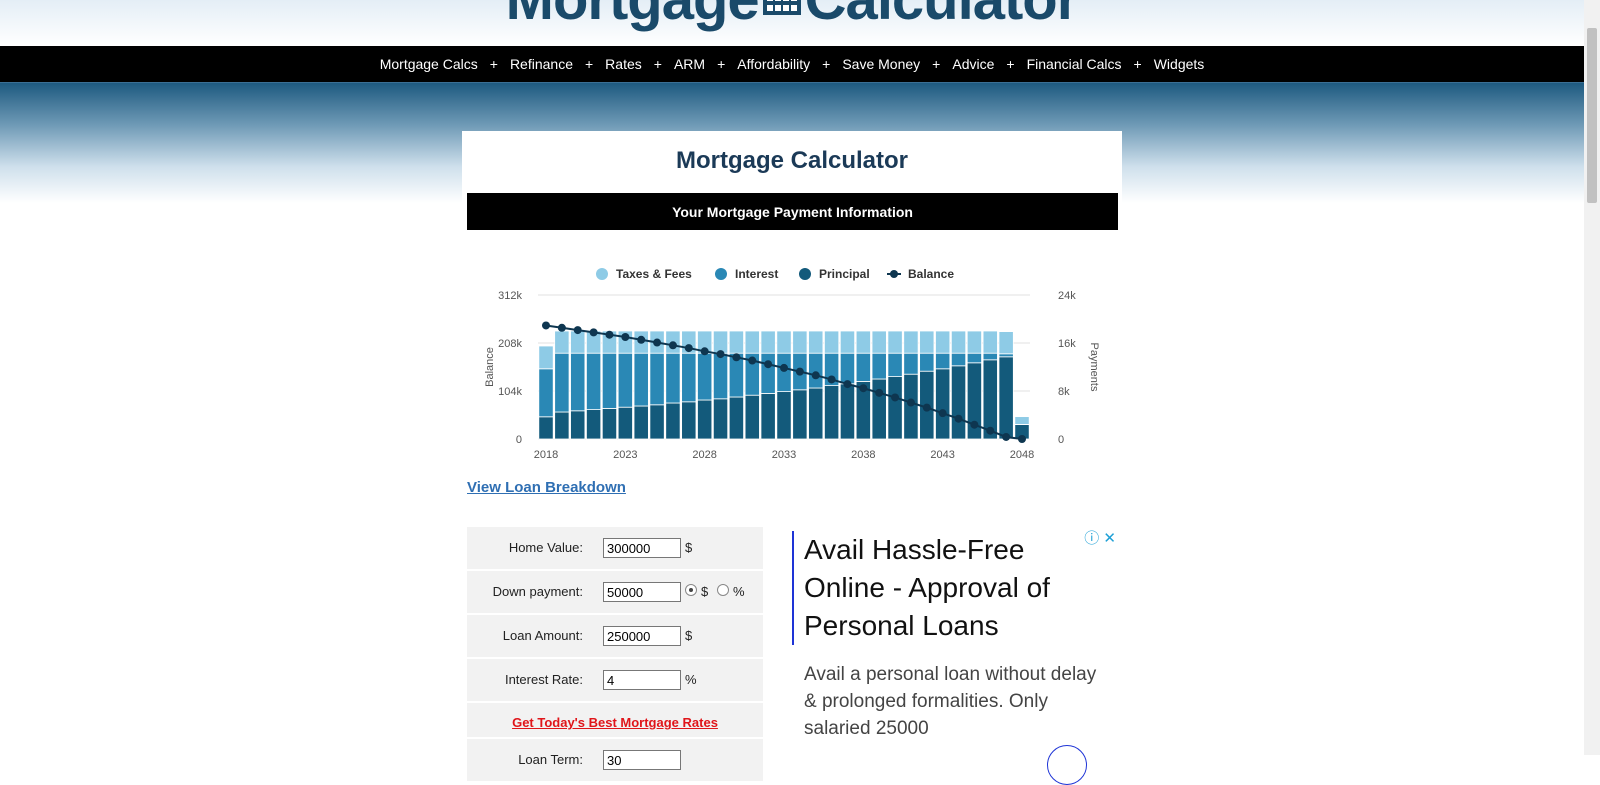 This screenshot has width=1600, height=785. What do you see at coordinates (689, 64) in the screenshot?
I see `nav-item-arm: ARM` at bounding box center [689, 64].